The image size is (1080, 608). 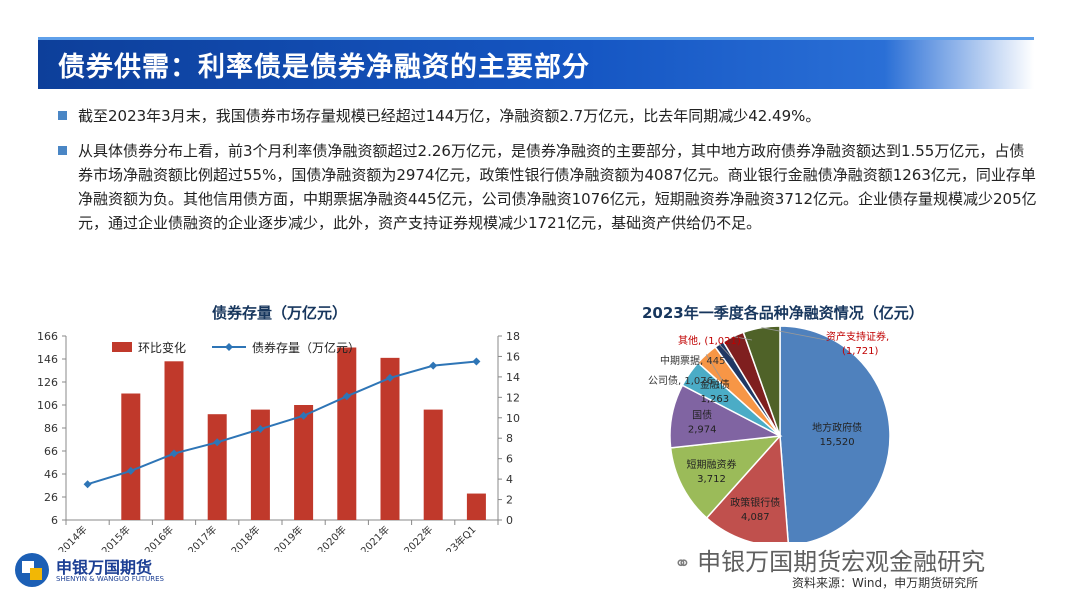 What do you see at coordinates (509, 479) in the screenshot?
I see `right-tick-label: 4` at bounding box center [509, 479].